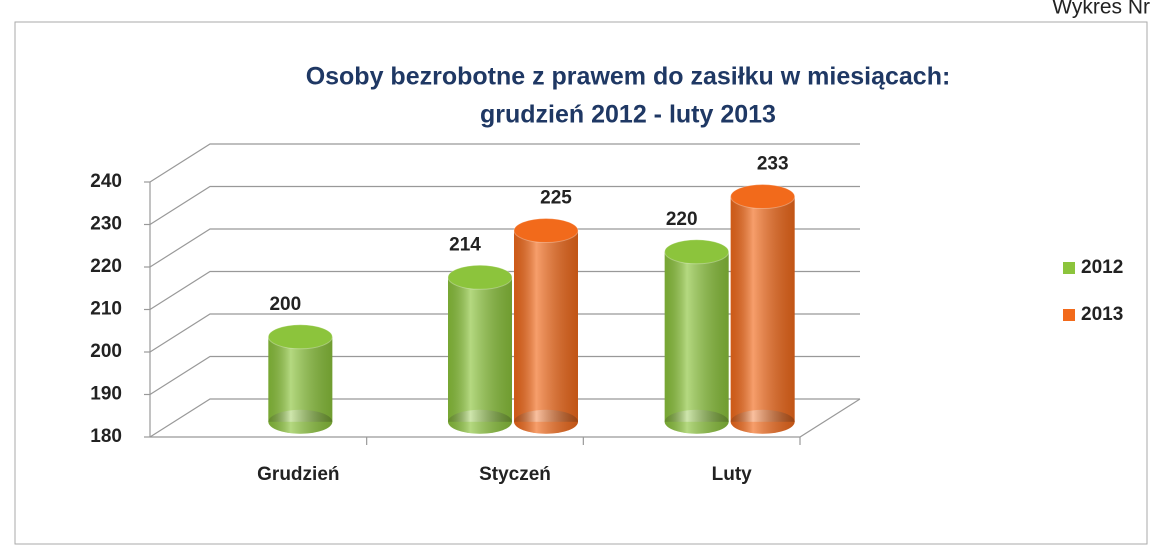 This screenshot has width=1154, height=549. What do you see at coordinates (628, 115) in the screenshot?
I see `chart-title: grudzień 2012 - luty 2013` at bounding box center [628, 115].